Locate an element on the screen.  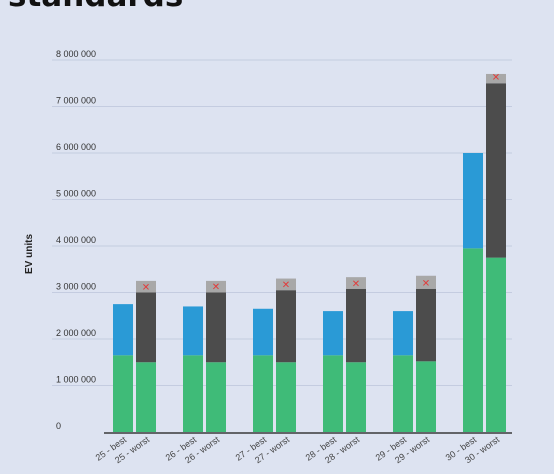
chart-title: standards is located at coordinates (95, 7).